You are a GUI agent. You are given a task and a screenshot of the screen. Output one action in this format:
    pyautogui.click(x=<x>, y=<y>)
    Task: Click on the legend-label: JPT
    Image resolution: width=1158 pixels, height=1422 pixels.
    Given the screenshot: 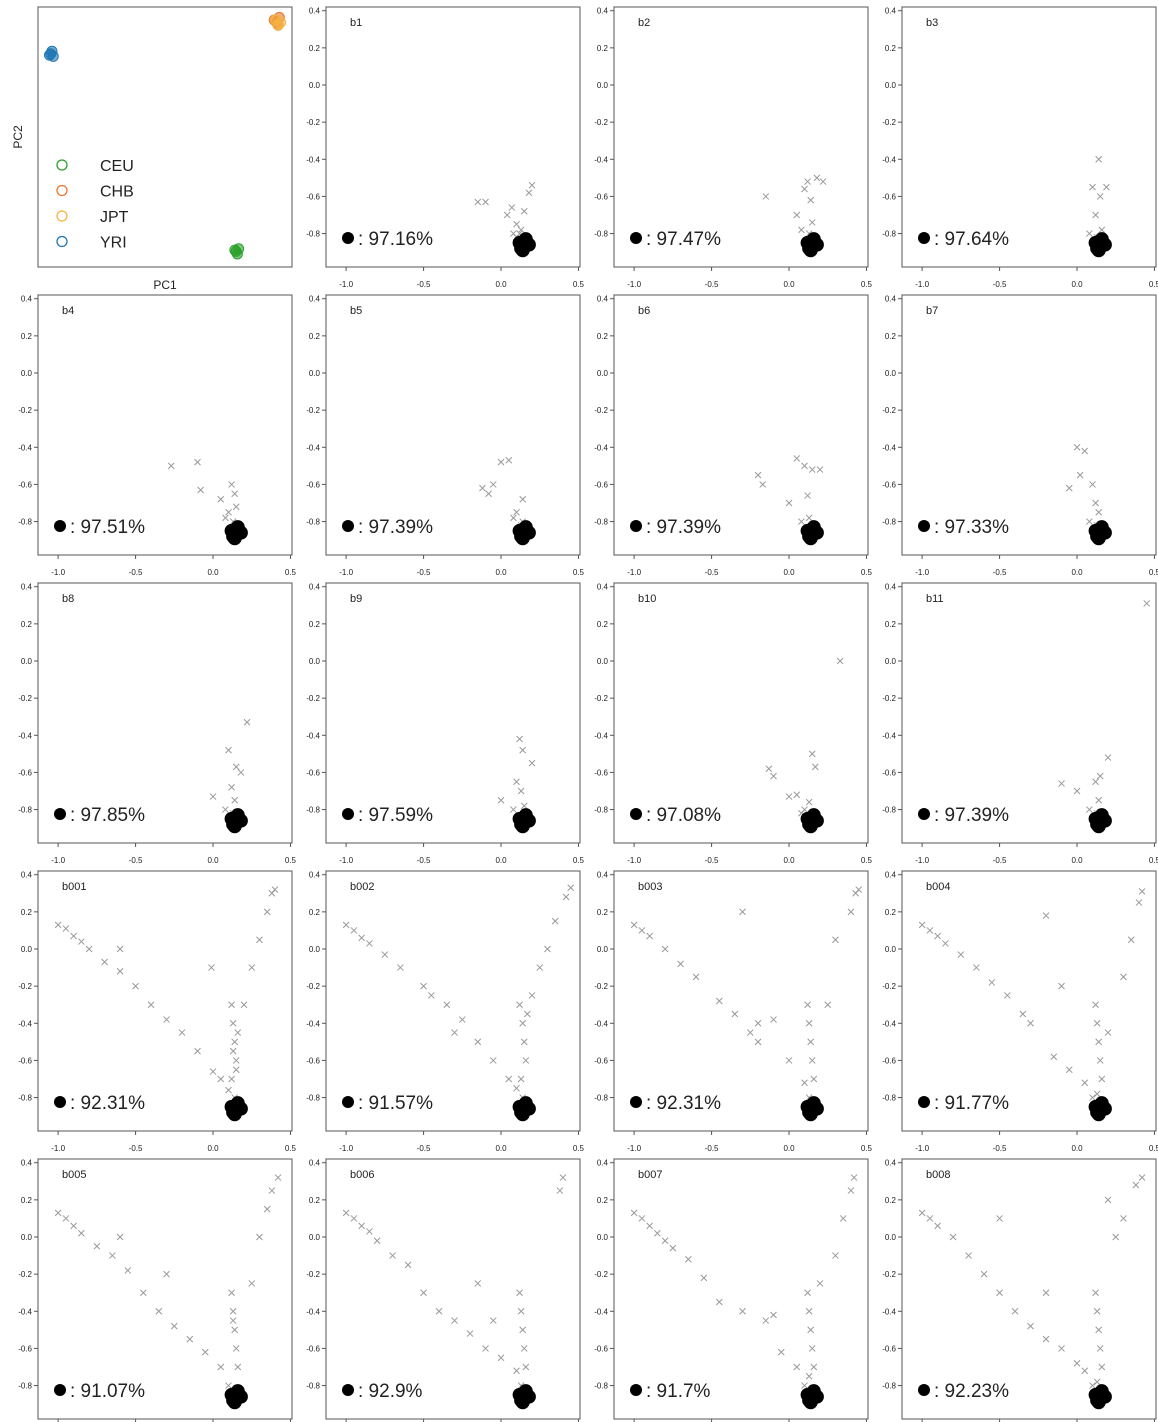 What is the action you would take?
    pyautogui.click(x=114, y=217)
    